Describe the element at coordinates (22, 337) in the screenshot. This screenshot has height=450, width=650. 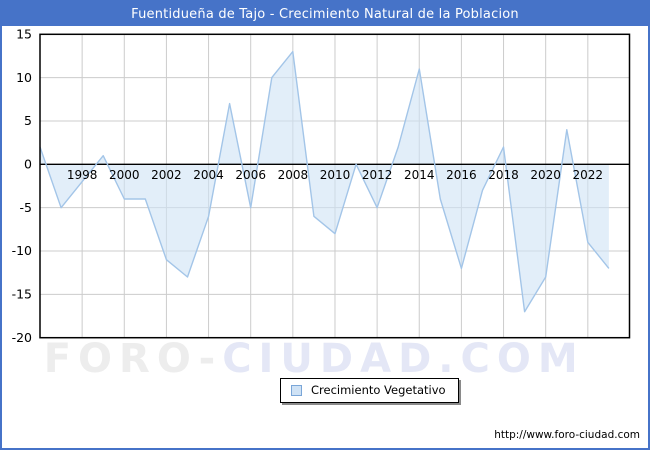
I see `y-tick-label: -20` at that location.